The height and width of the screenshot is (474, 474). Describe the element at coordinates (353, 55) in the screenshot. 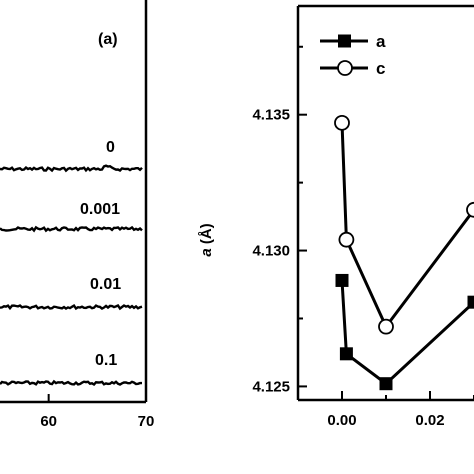

I see `legend: ac` at that location.